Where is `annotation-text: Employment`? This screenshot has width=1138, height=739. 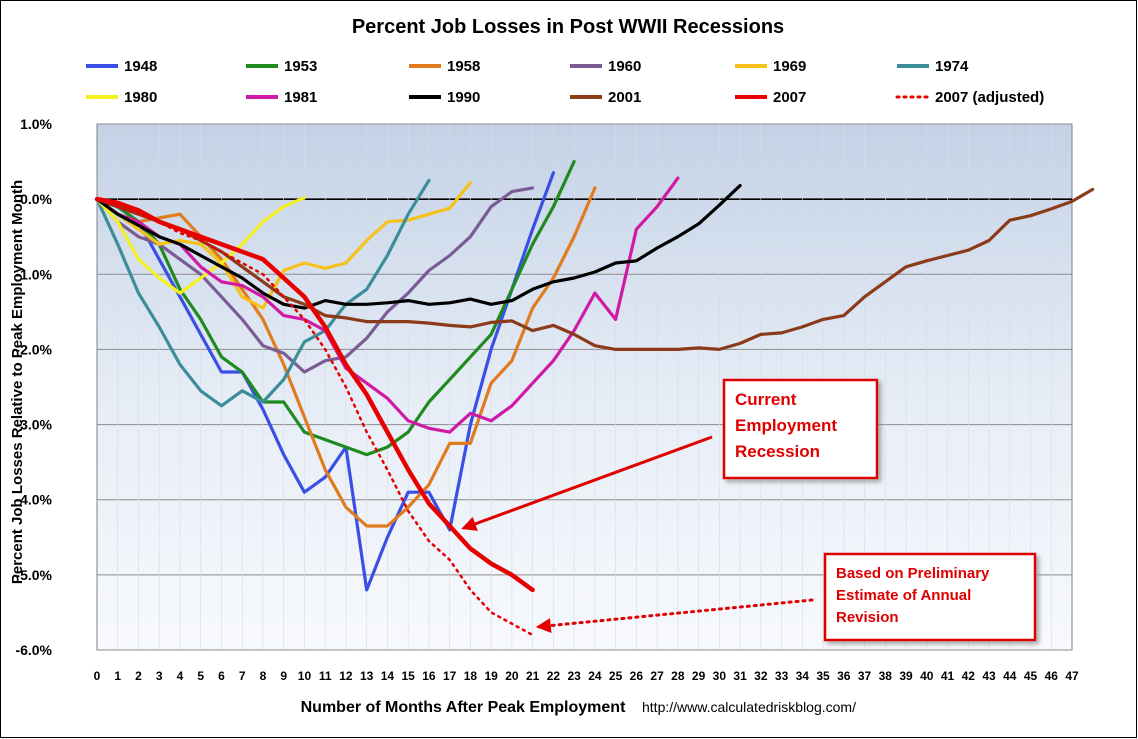 annotation-text: Employment is located at coordinates (786, 425).